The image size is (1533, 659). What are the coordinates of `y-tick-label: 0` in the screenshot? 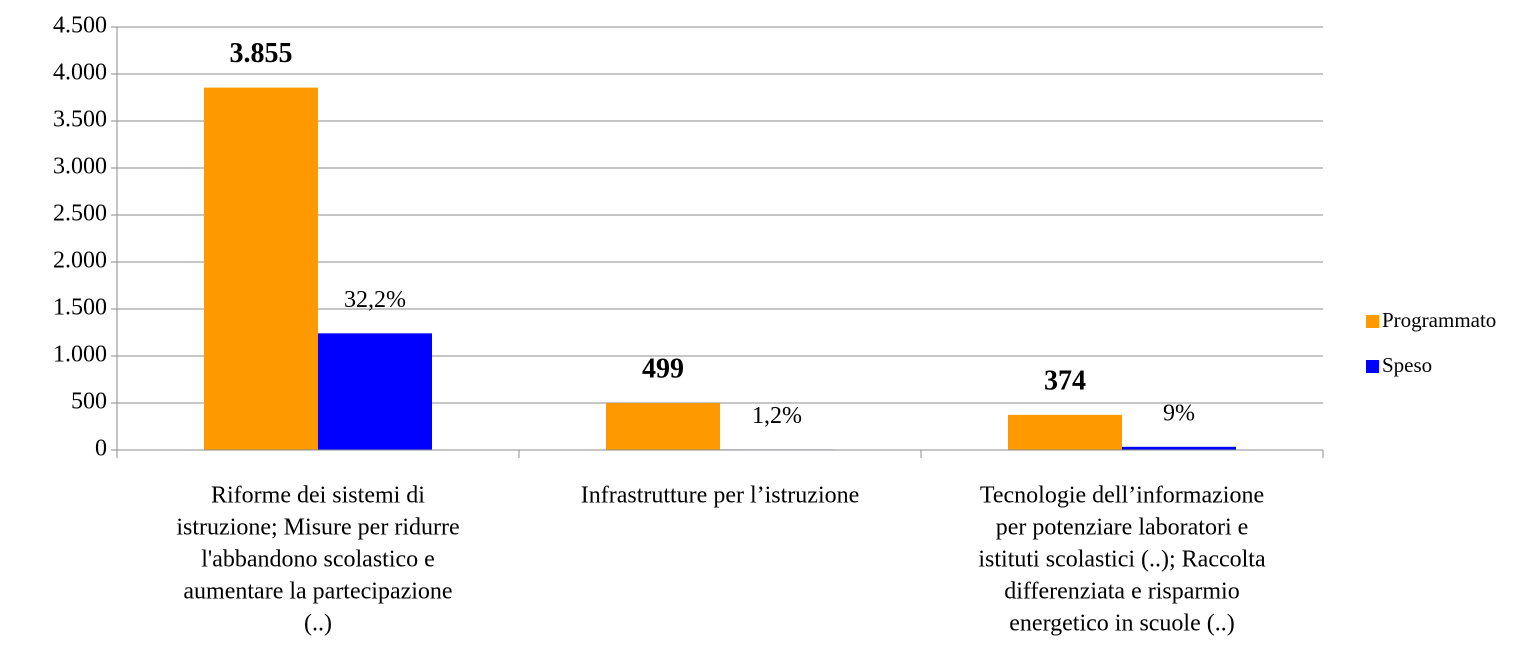 It's located at (101, 449).